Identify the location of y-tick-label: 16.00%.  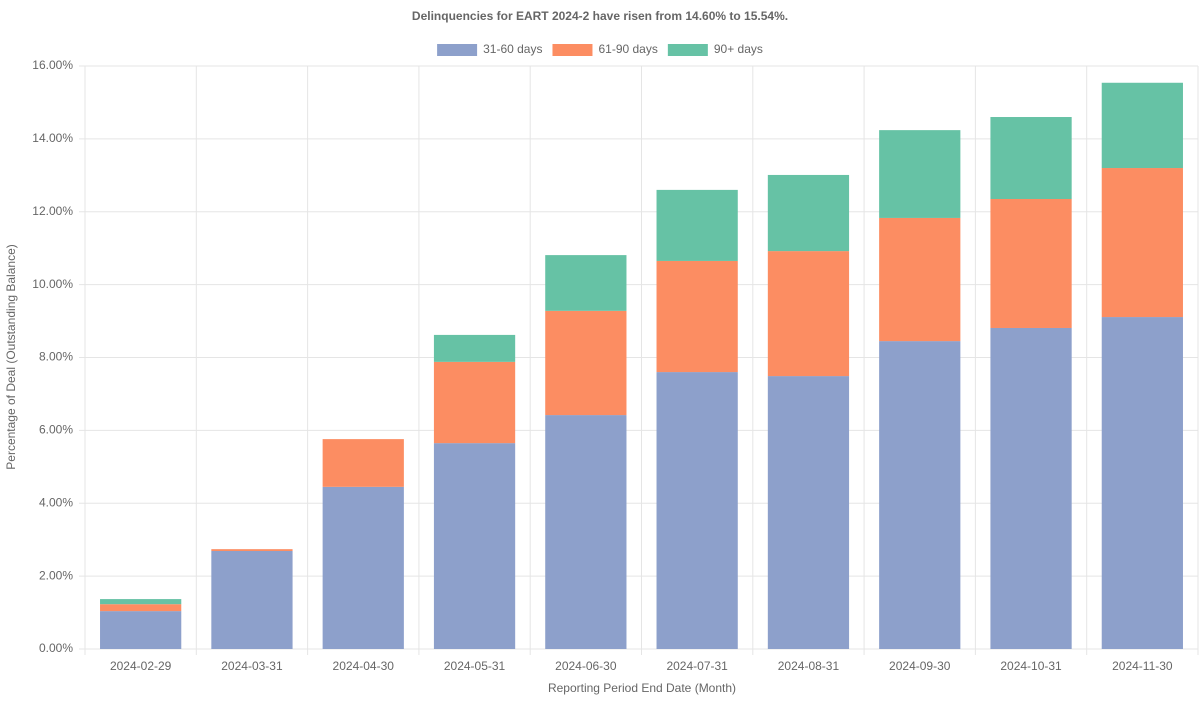
(52, 65).